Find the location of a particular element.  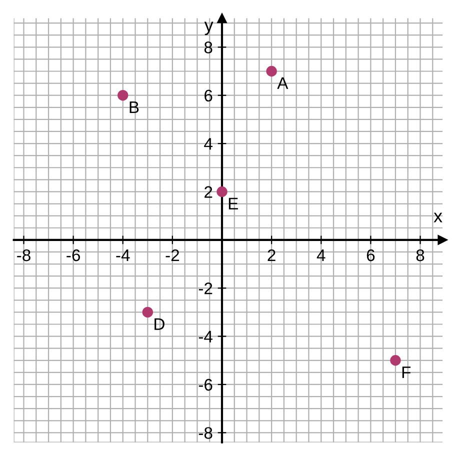

annotation: A is located at coordinates (282, 83).